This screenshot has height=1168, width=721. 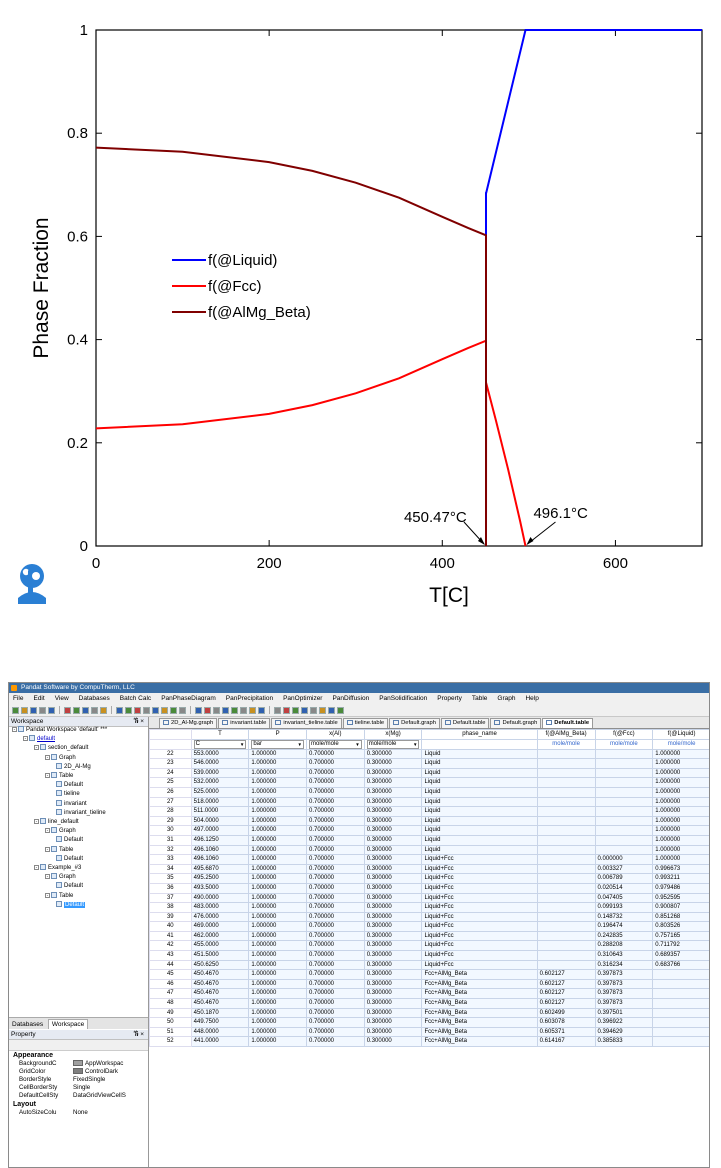 I want to click on table-cell: 0.099193, so click(x=624, y=907).